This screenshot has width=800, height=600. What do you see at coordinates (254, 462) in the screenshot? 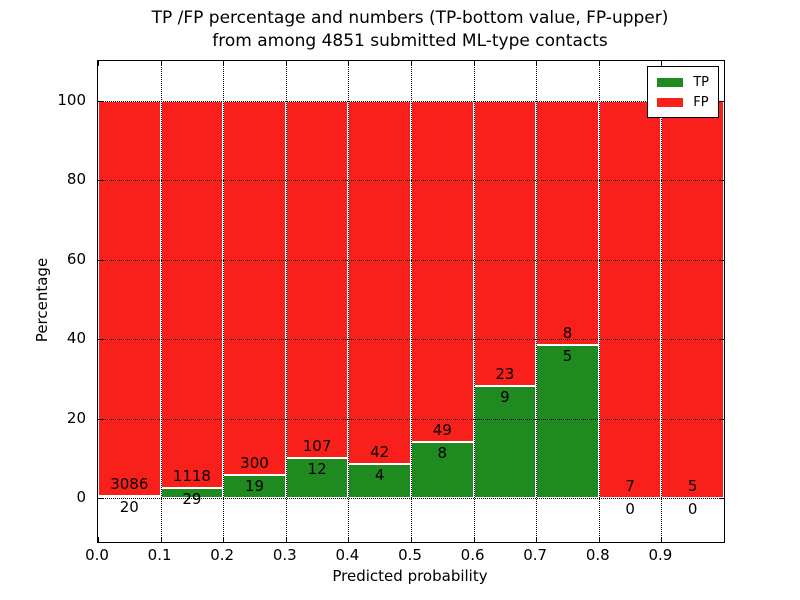
I see `fp-count-label: 300` at bounding box center [254, 462].